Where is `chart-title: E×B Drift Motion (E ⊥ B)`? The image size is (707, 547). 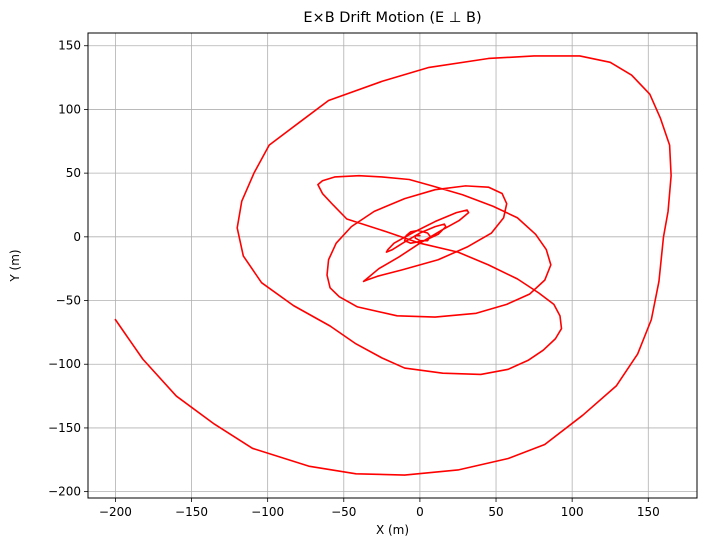
chart-title: E×B Drift Motion (E ⊥ B) is located at coordinates (392, 18).